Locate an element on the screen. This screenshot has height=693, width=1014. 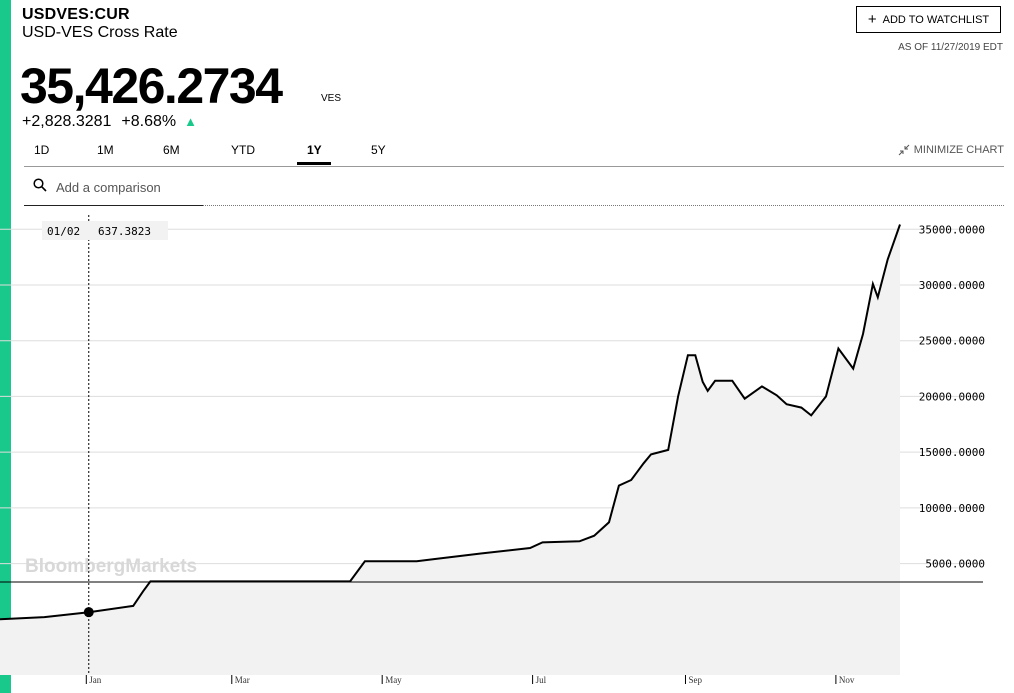
minimize-icon is located at coordinates (904, 150).